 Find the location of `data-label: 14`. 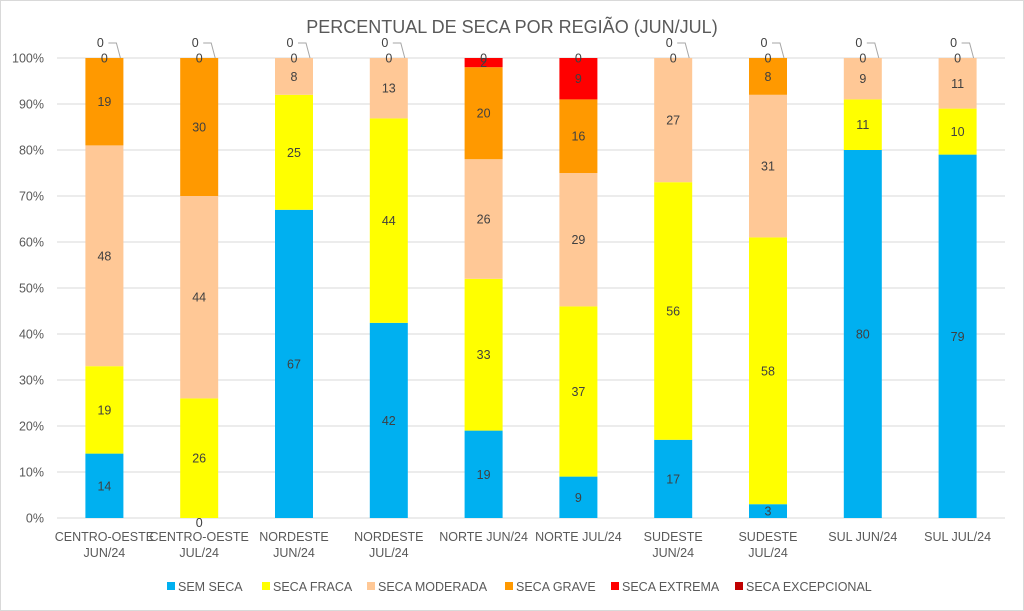

data-label: 14 is located at coordinates (104, 486).